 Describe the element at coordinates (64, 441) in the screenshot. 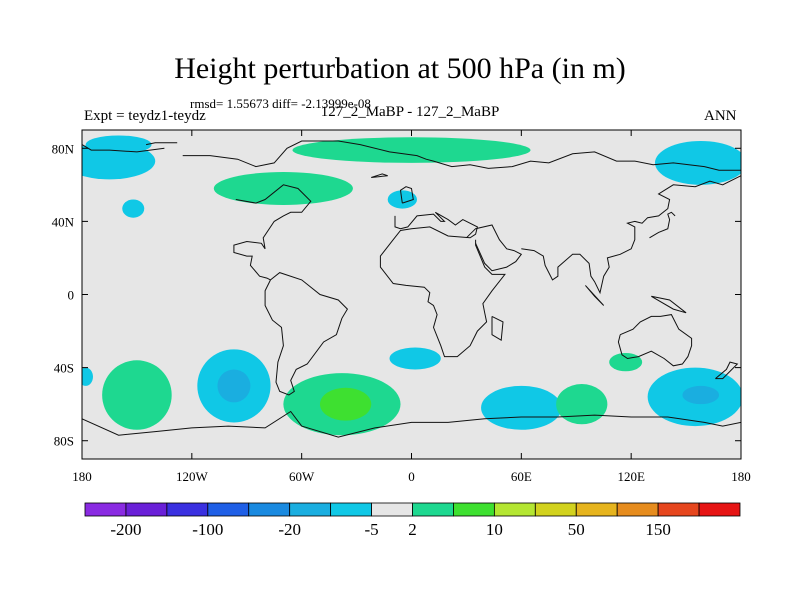

I see `y-tick-label-4: 80S` at that location.